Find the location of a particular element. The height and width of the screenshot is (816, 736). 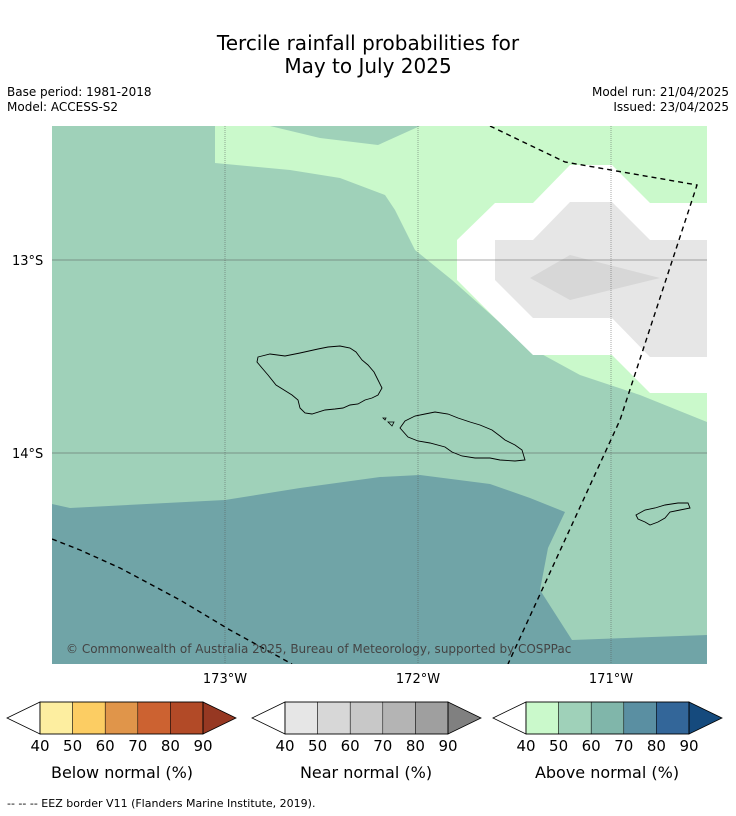

title-line-2: May to July 2025 is located at coordinates (368, 66).